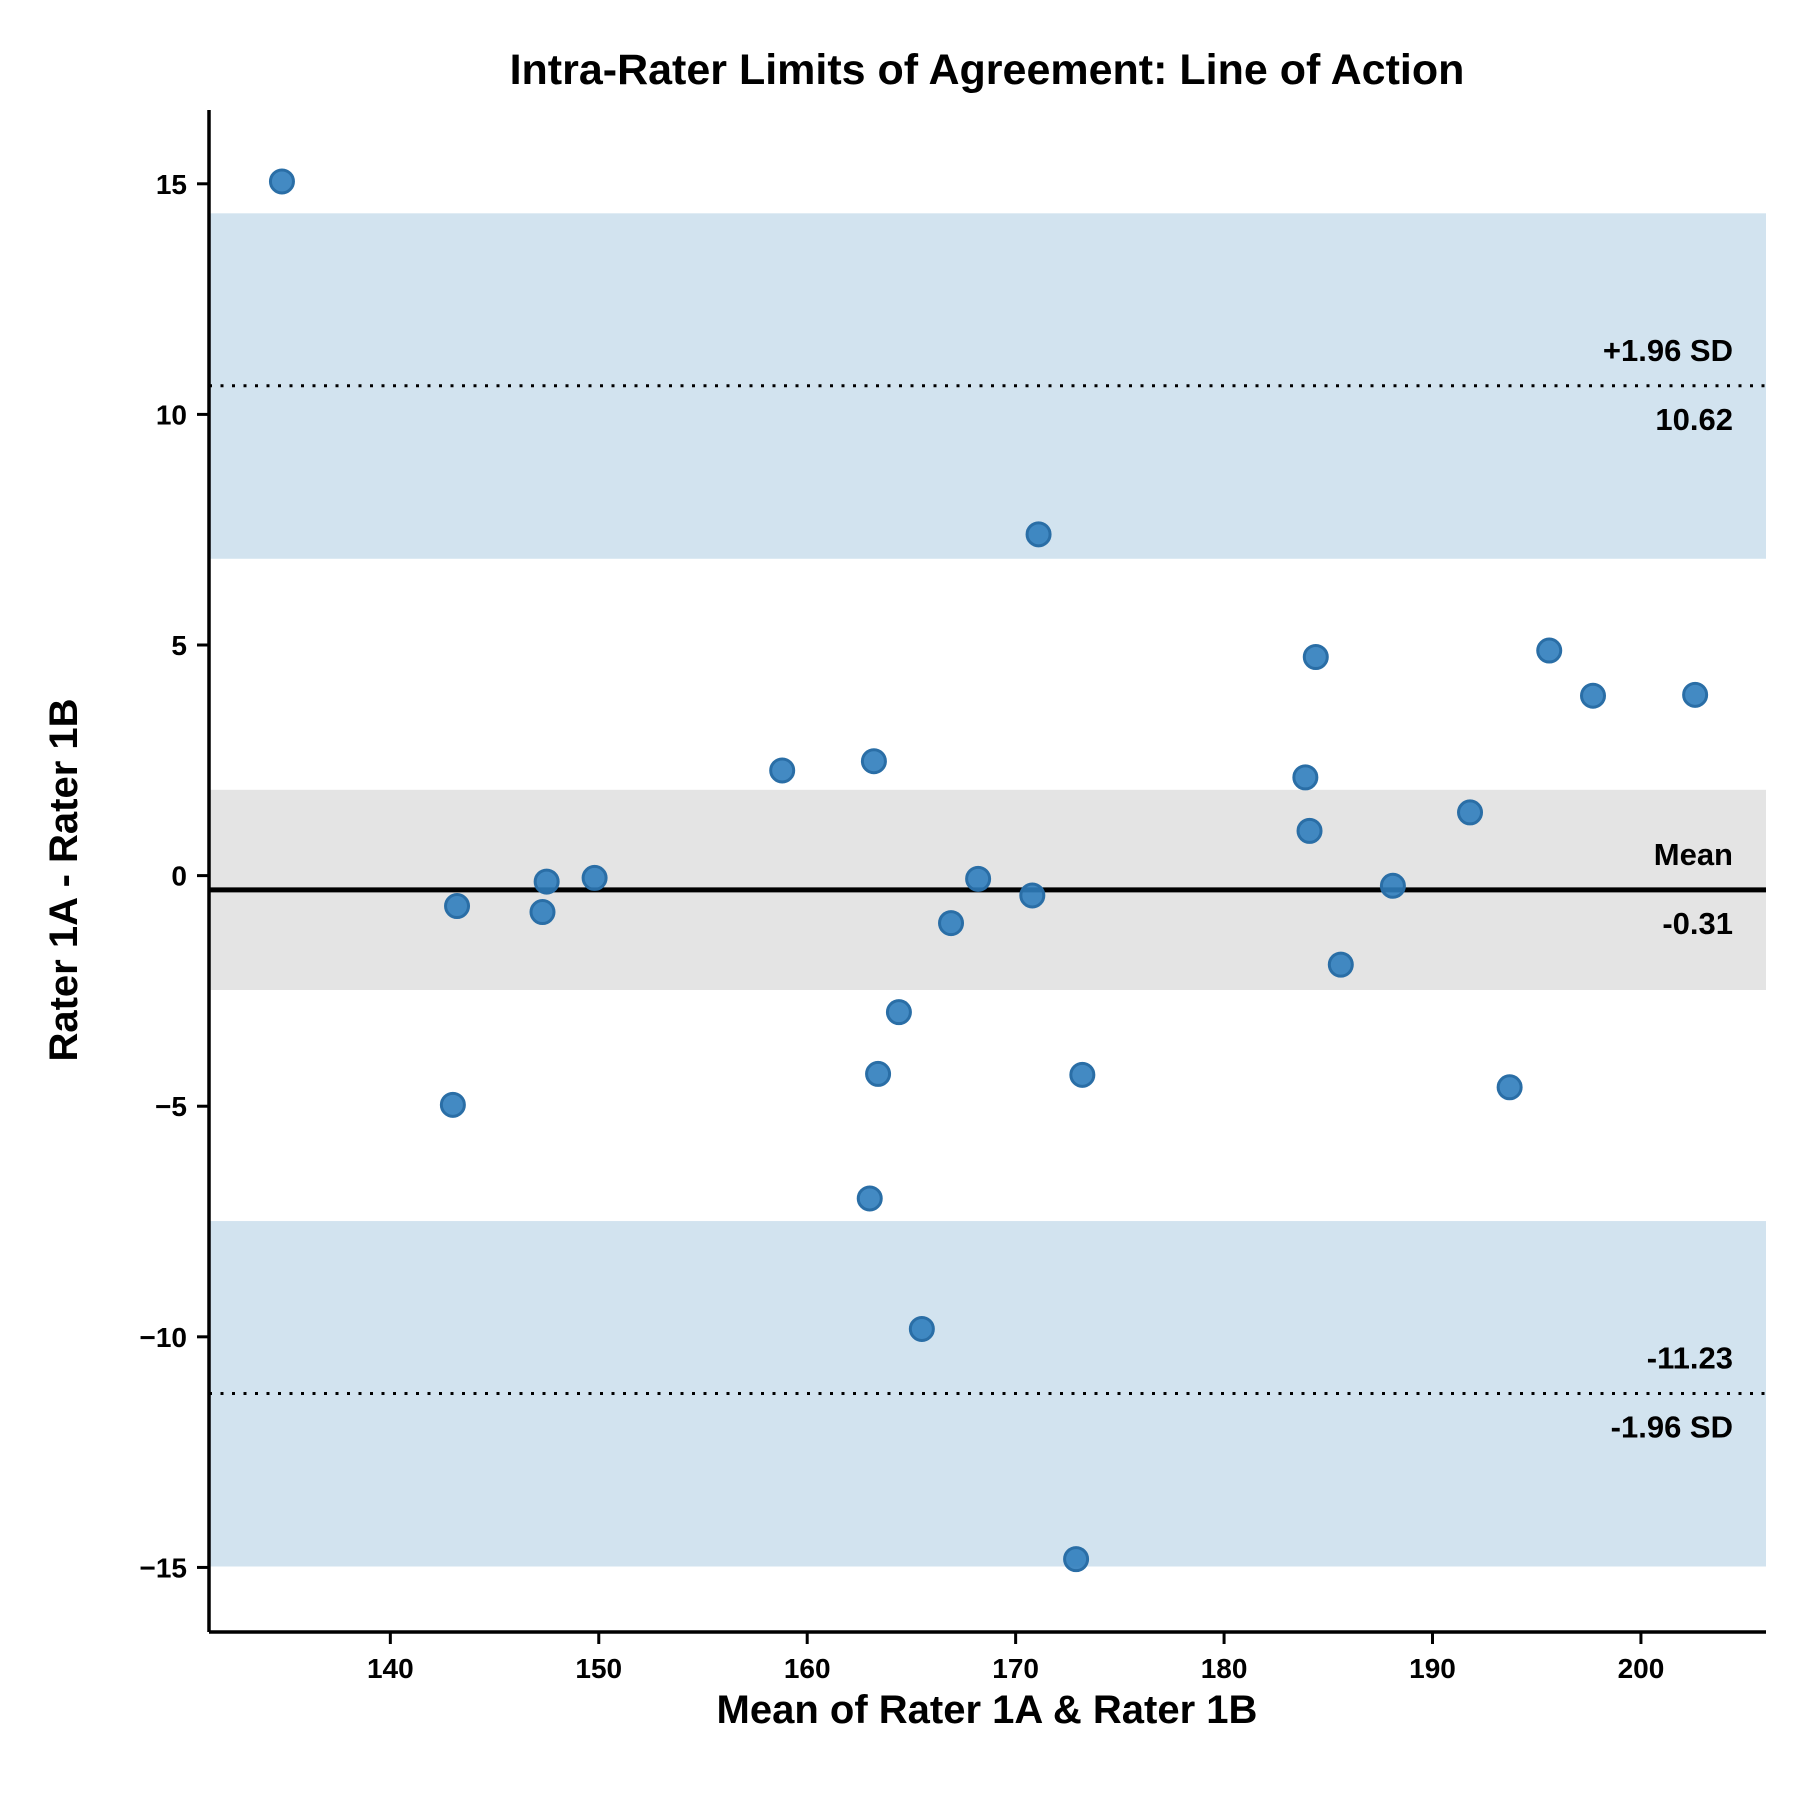  What do you see at coordinates (807, 1668) in the screenshot?
I see `x-tick-label-160: 160` at bounding box center [807, 1668].